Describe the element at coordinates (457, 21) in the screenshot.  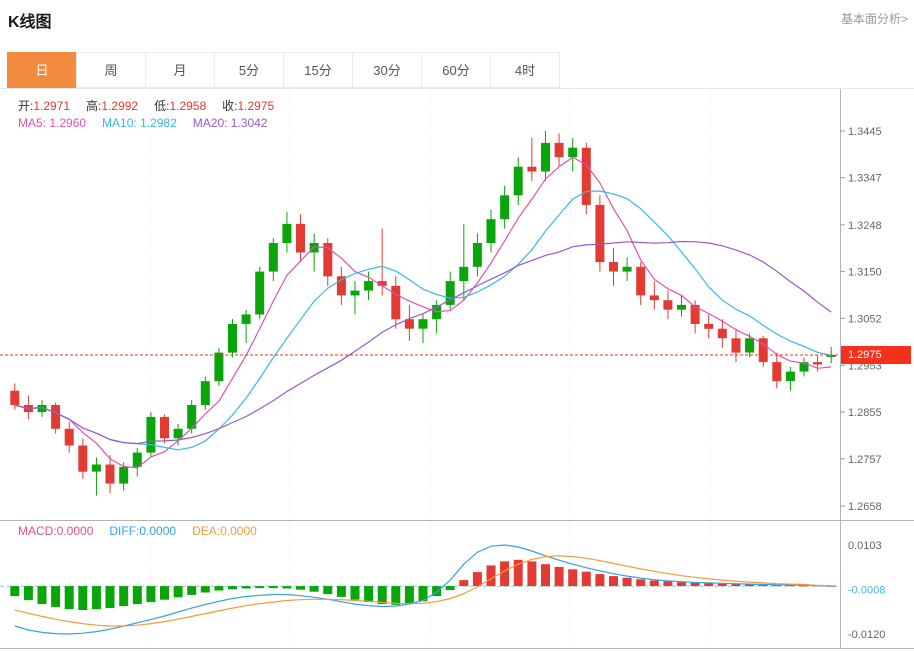
I see `header: K线图 基本面分析>` at that location.